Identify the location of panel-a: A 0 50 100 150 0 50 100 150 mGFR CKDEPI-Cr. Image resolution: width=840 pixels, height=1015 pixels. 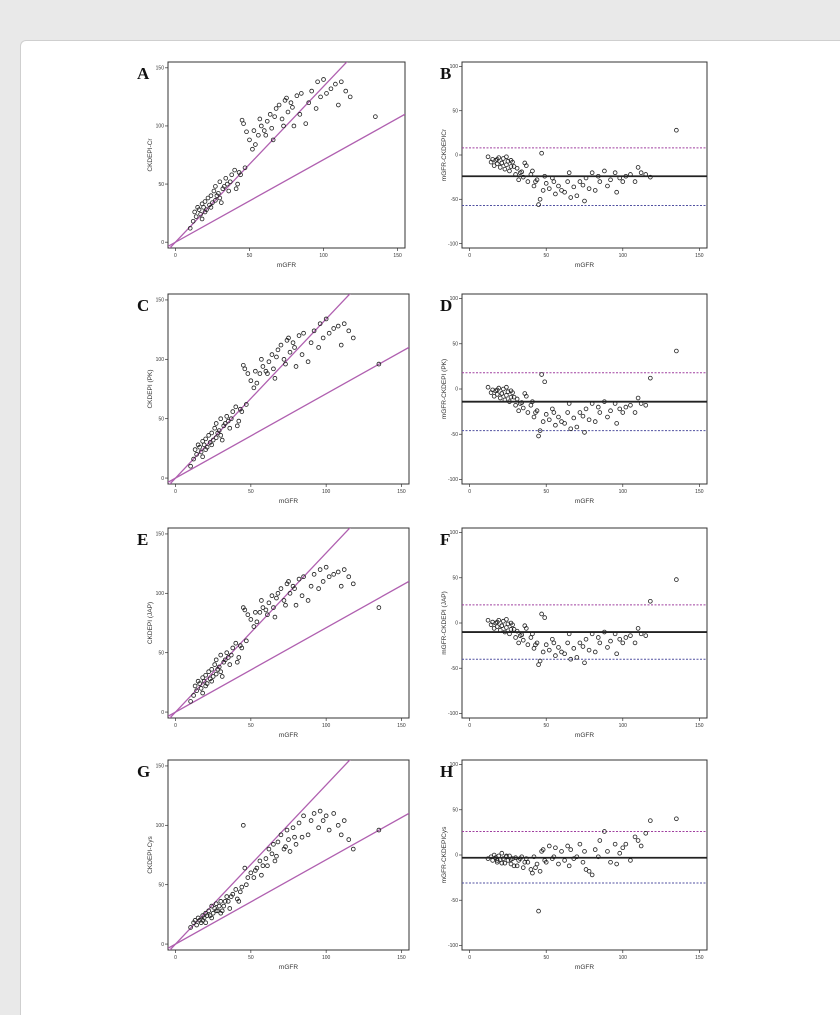
(271, 165).